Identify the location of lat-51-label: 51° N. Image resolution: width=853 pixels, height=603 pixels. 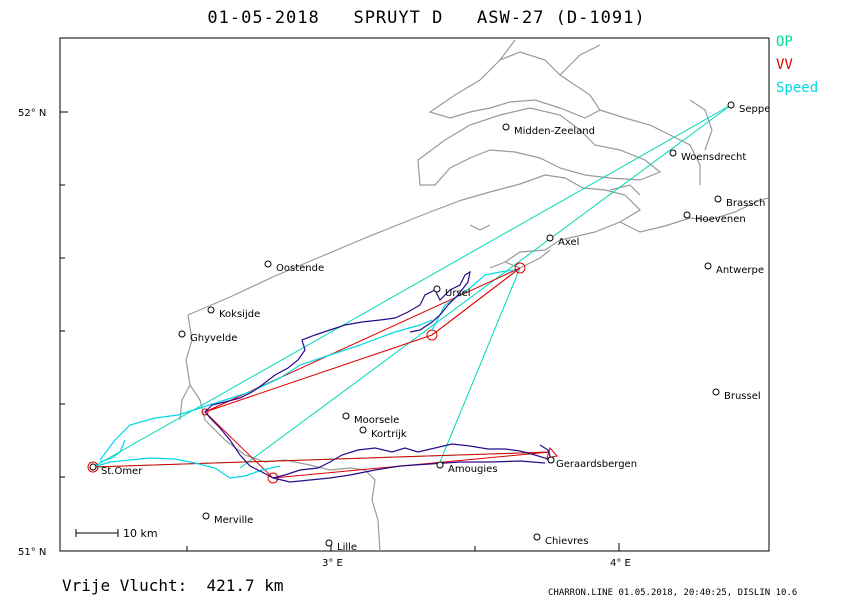
(32, 552).